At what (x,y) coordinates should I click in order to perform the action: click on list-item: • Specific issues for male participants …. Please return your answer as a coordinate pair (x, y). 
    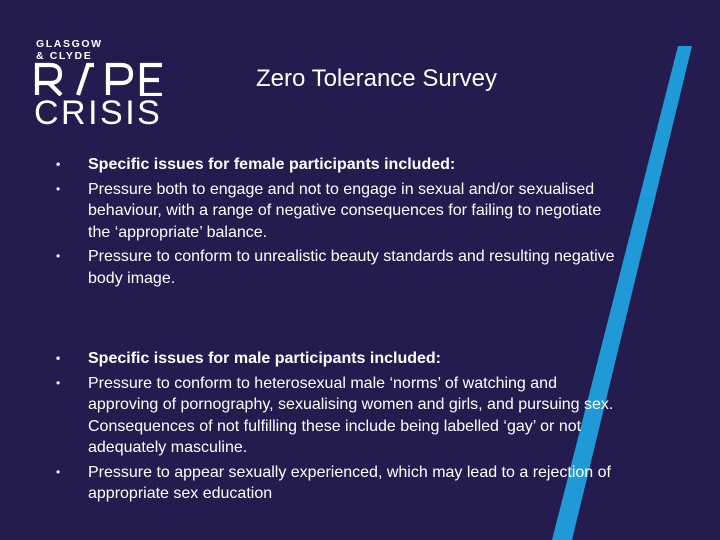
    Looking at the image, I should click on (336, 359).